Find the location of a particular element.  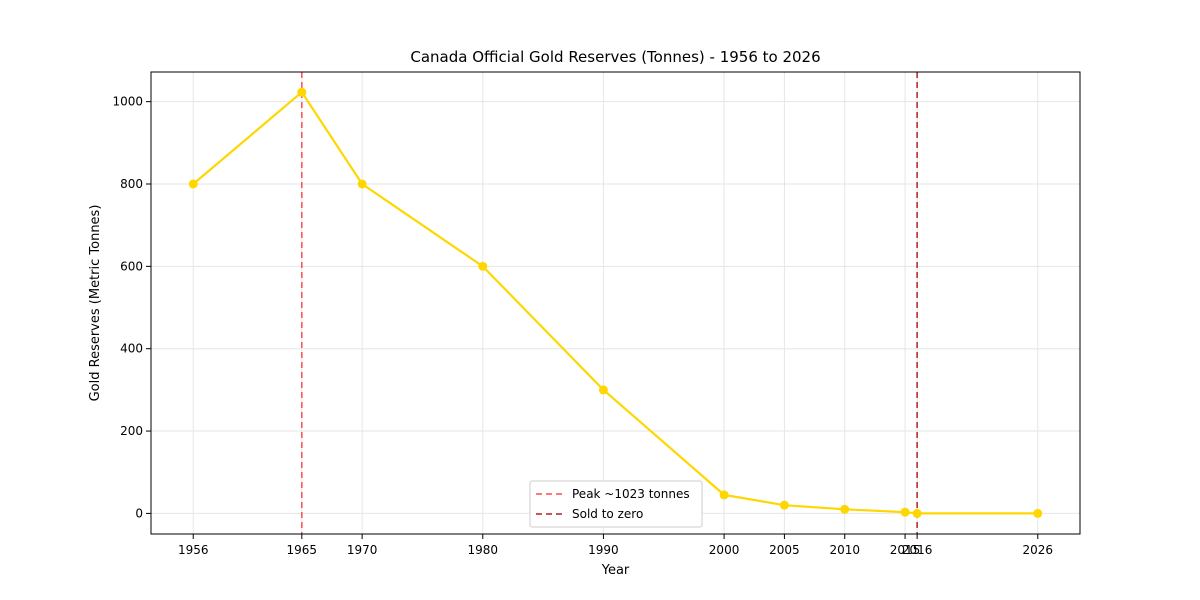

y-axis-label: Gold Reserves (Metric Tonnes) is located at coordinates (95, 303).